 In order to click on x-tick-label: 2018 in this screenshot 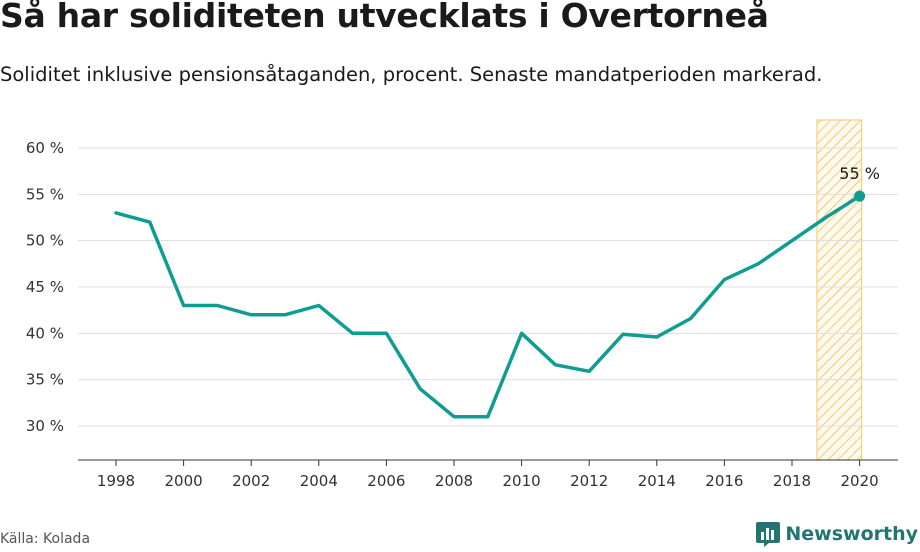, I will do `click(792, 481)`.